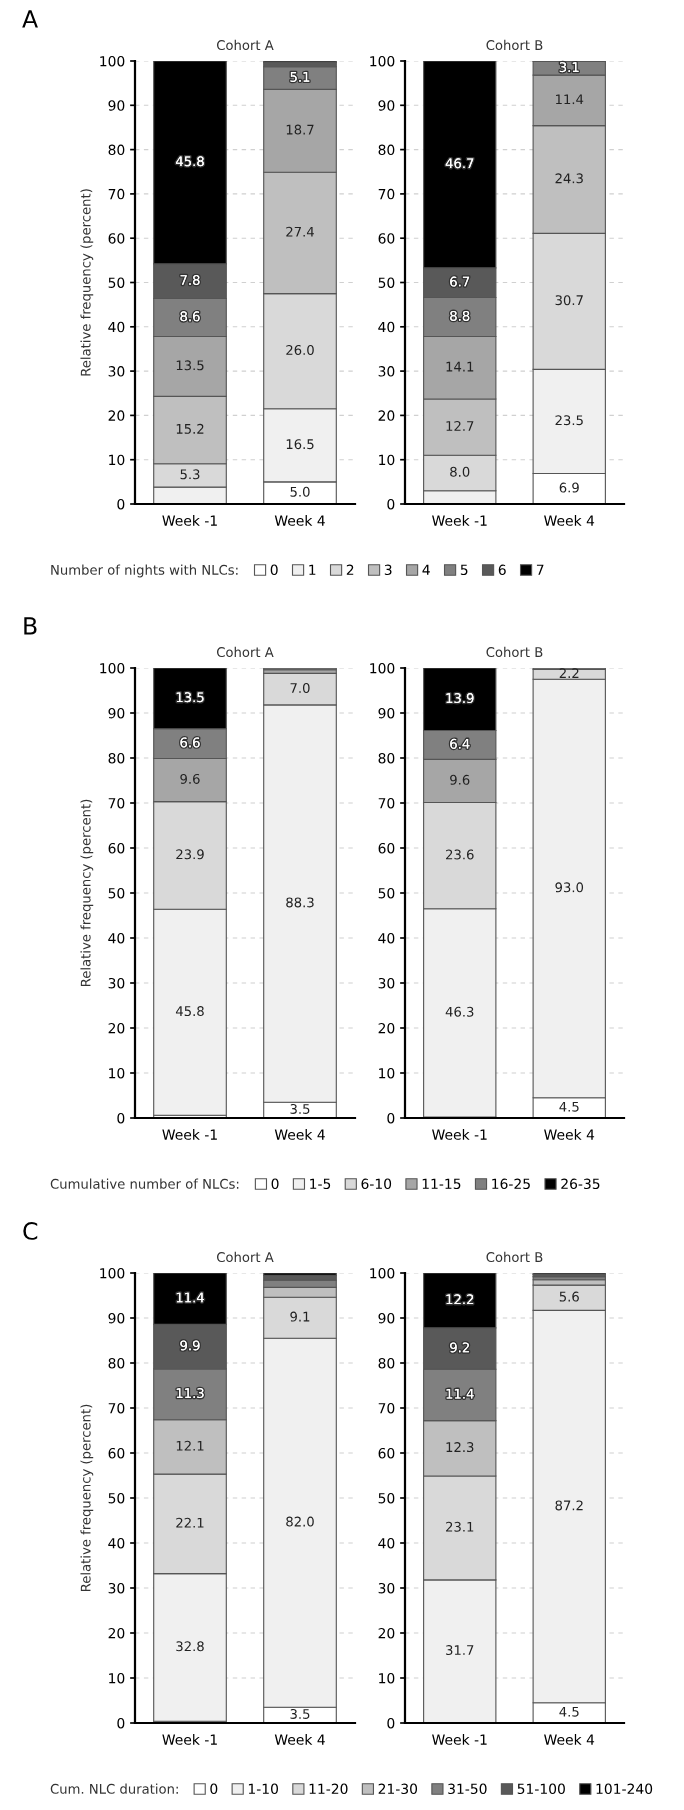 Image resolution: width=684 pixels, height=1810 pixels. I want to click on data-label: 16.5, so click(300, 444).